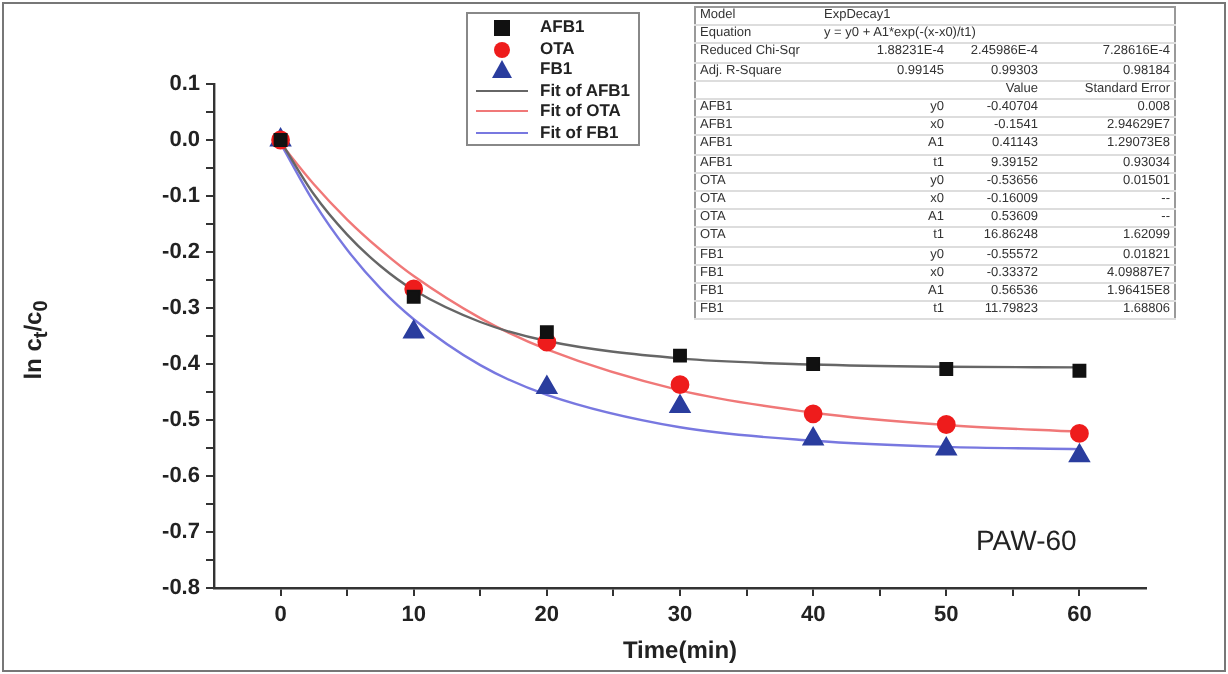 The width and height of the screenshot is (1228, 674). What do you see at coordinates (184, 140) in the screenshot?
I see `y-tick-label: 0.0` at bounding box center [184, 140].